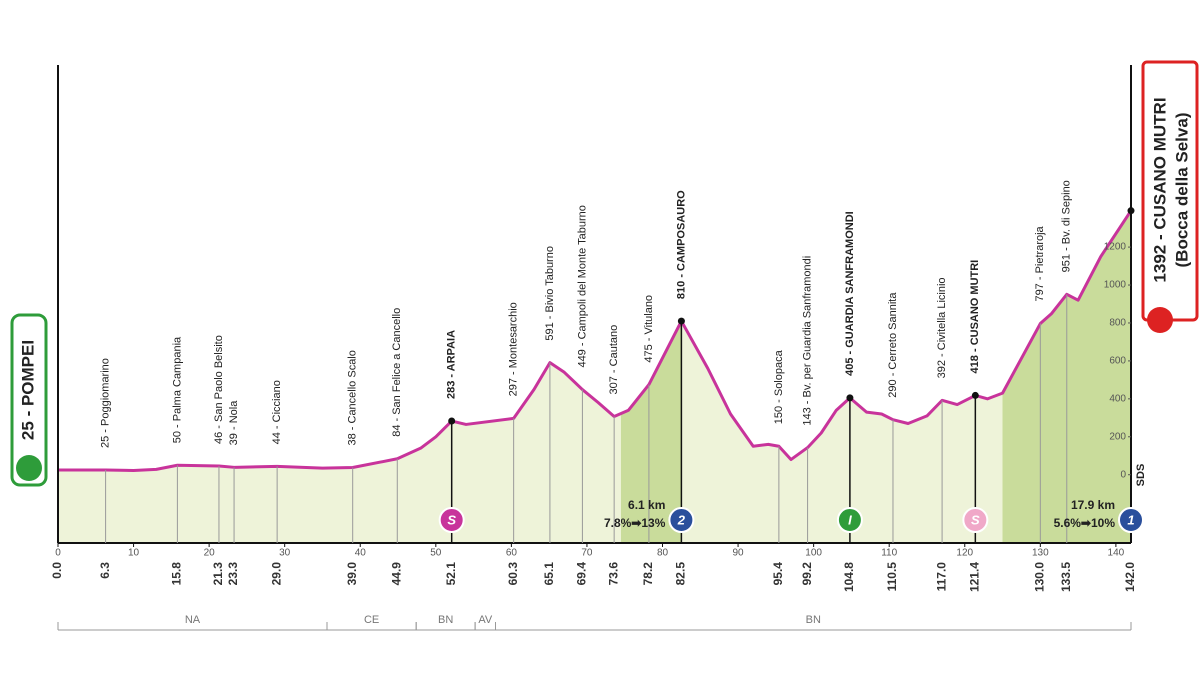 The image size is (1200, 675). I want to click on category-label: 1, so click(1130, 519).